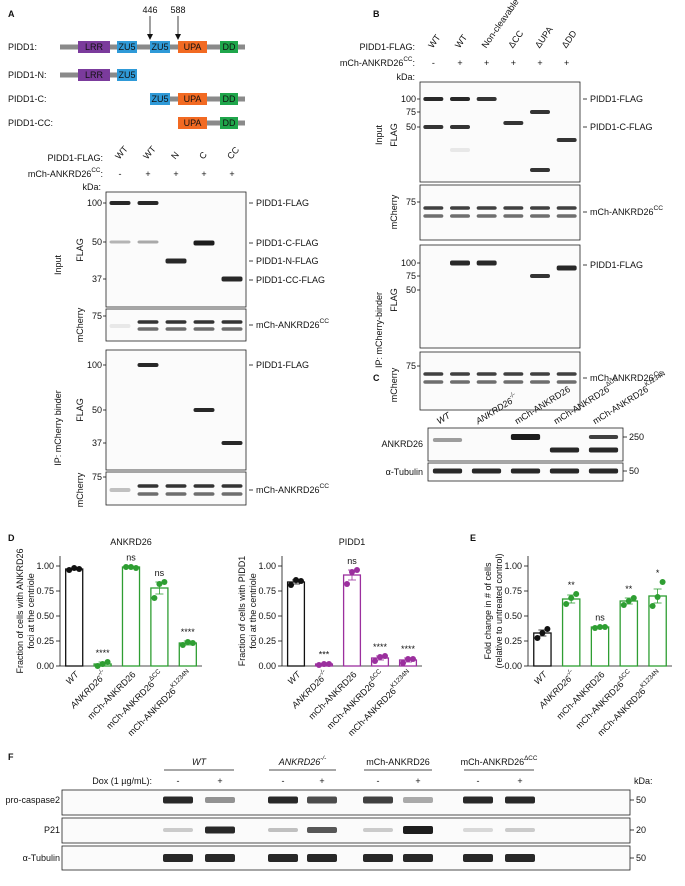 The width and height of the screenshot is (685, 886). What do you see at coordinates (180, 678) in the screenshot?
I see `text-part: K1234N` at bounding box center [180, 678].